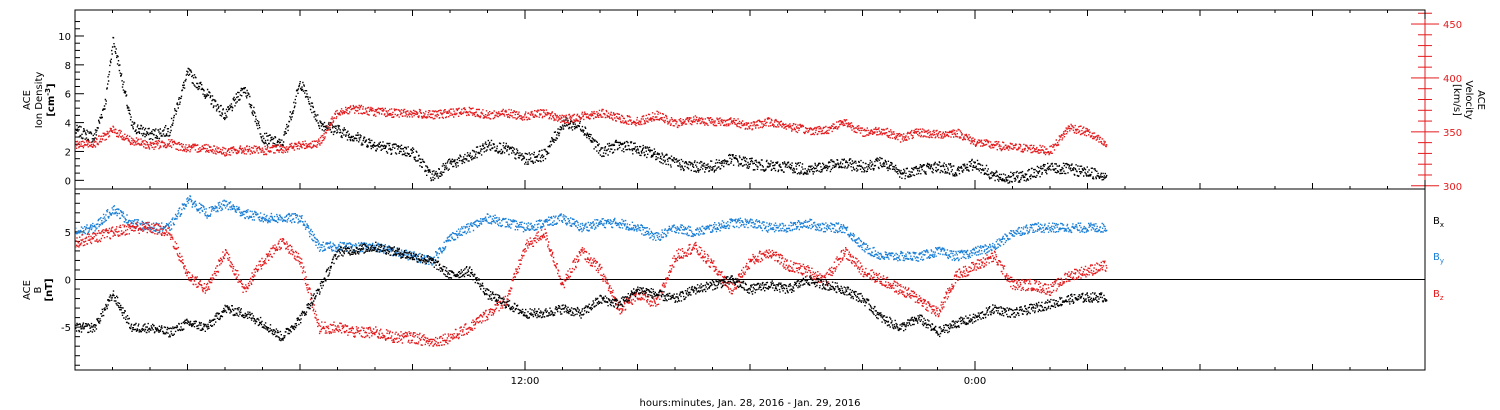  Describe the element at coordinates (1452, 25) in the screenshot. I see `velocity-tick-label: 450` at that location.